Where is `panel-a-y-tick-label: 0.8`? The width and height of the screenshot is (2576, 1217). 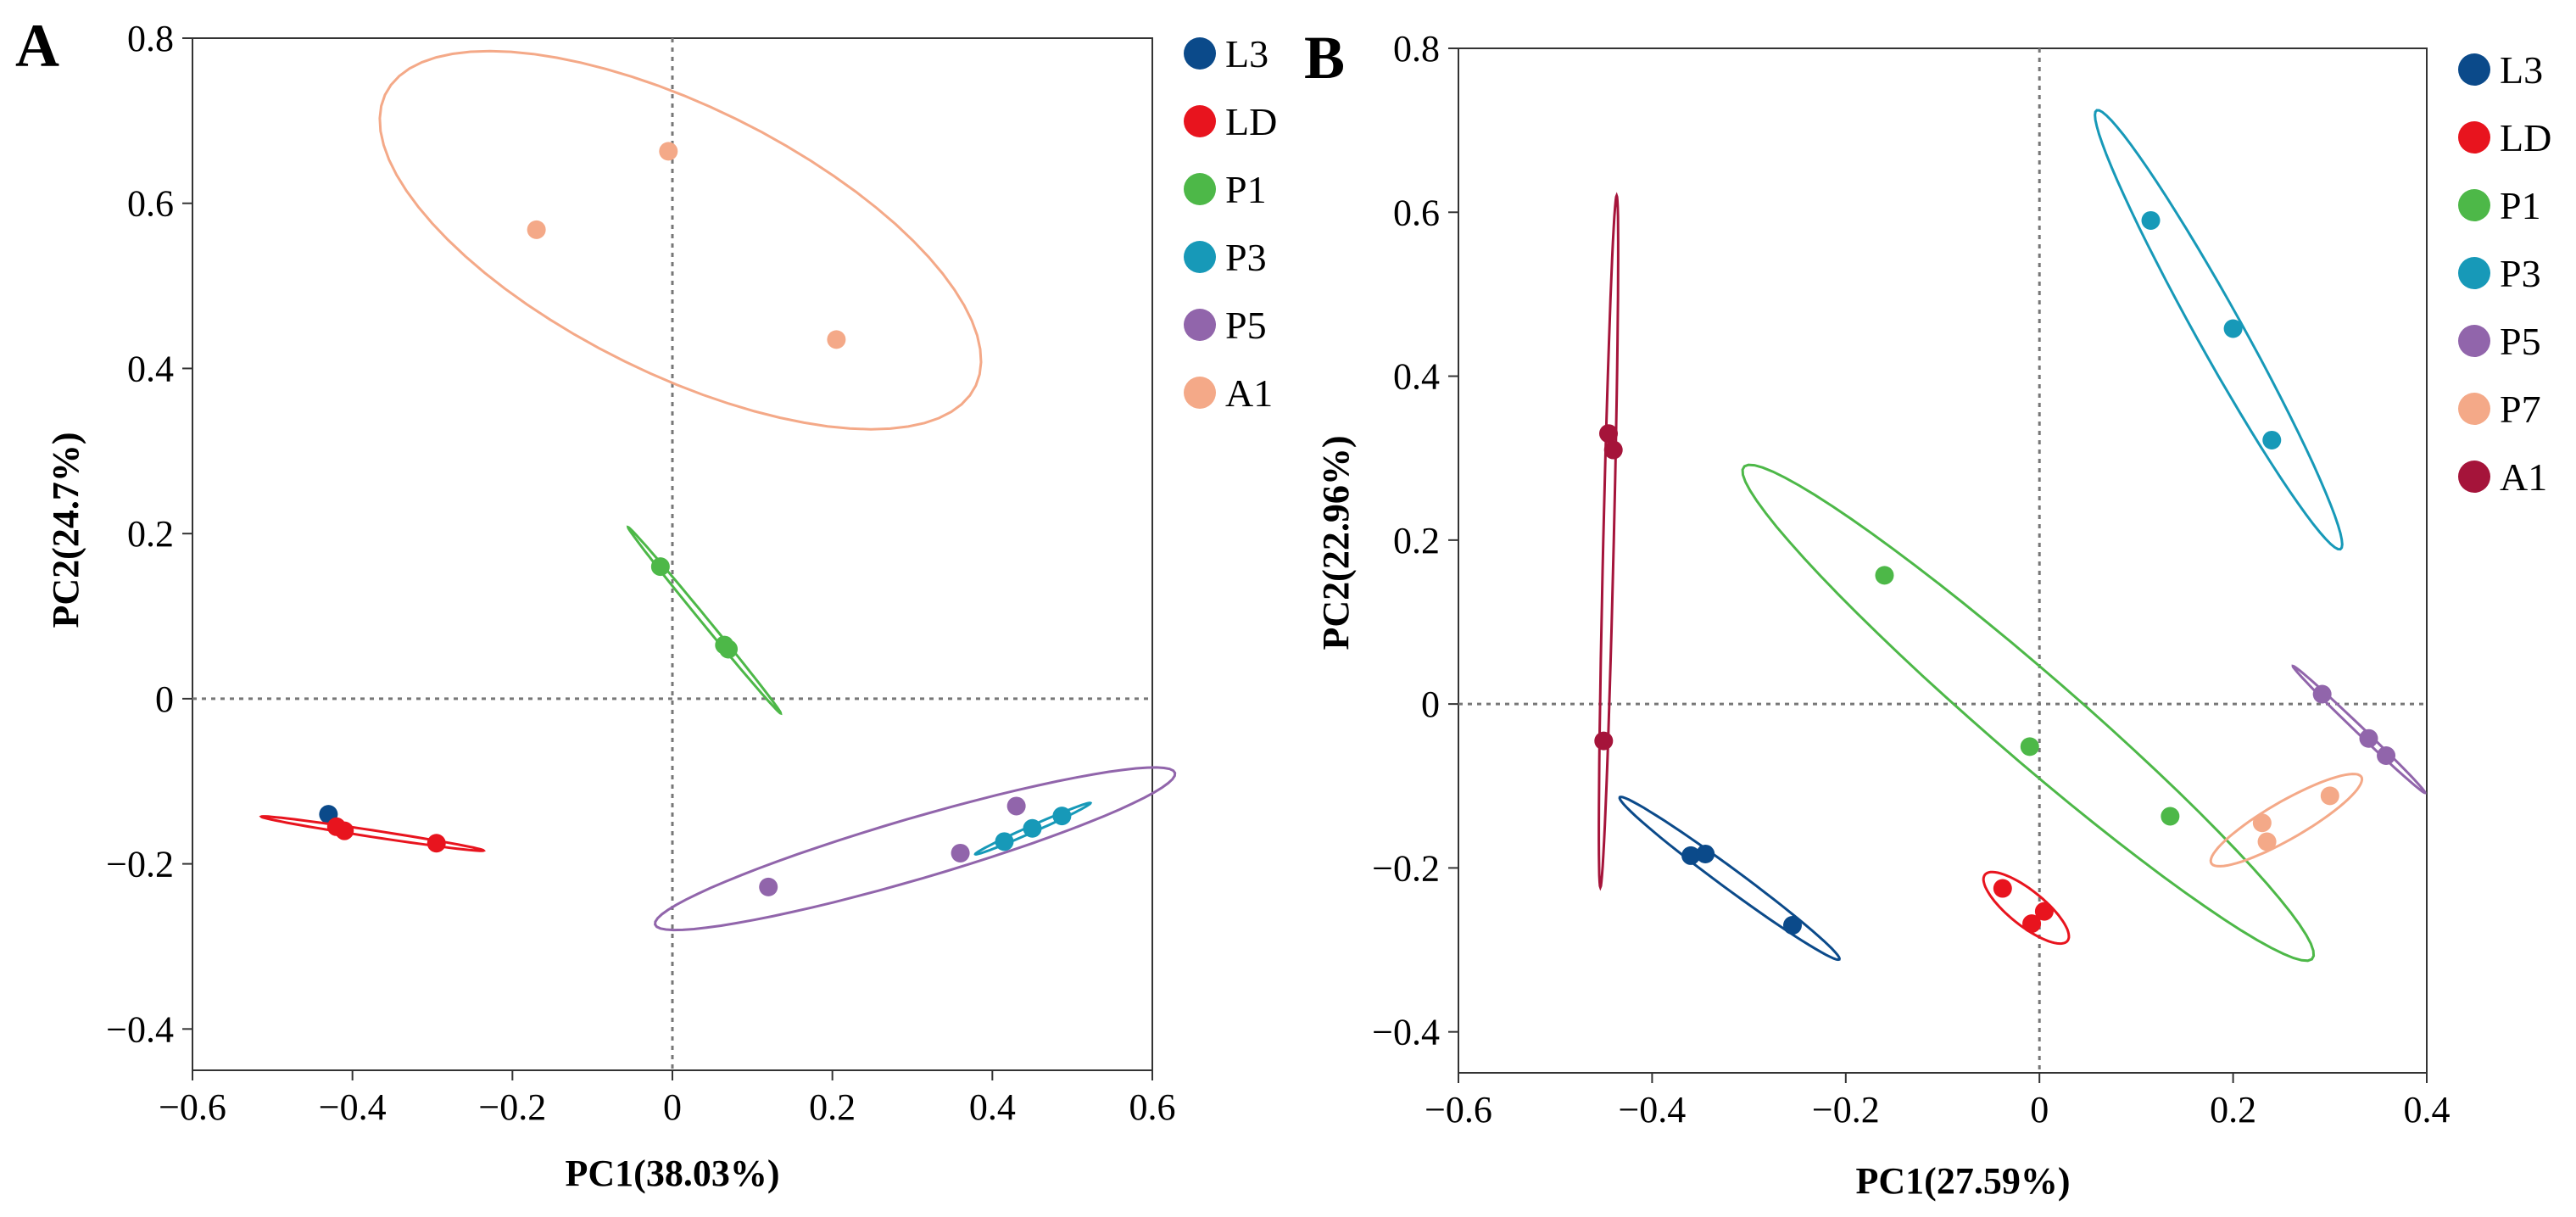
panel-a-y-tick-label: 0.8 is located at coordinates (150, 38).